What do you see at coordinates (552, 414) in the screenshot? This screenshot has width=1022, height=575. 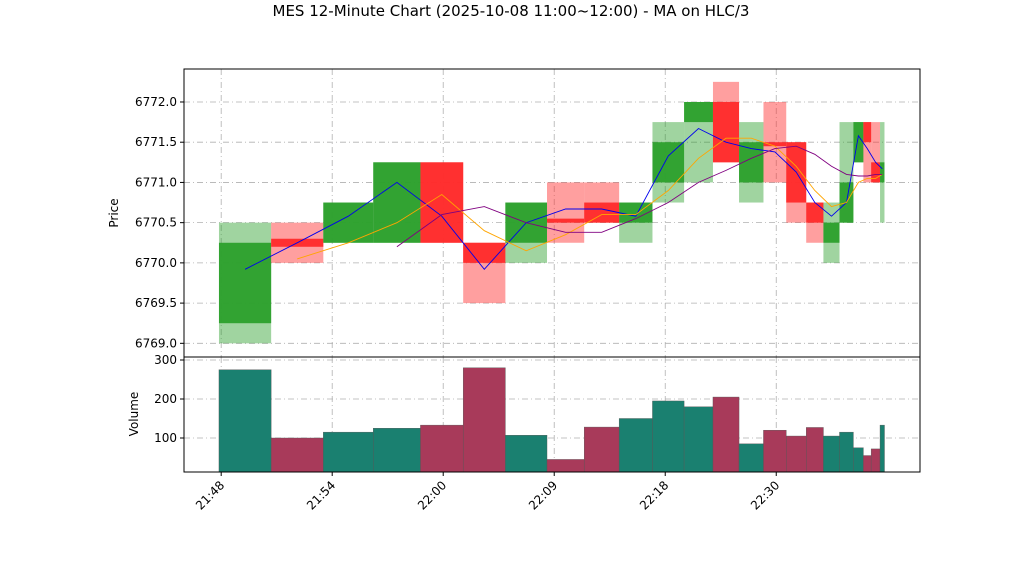 I see `volume-panel-frame` at bounding box center [552, 414].